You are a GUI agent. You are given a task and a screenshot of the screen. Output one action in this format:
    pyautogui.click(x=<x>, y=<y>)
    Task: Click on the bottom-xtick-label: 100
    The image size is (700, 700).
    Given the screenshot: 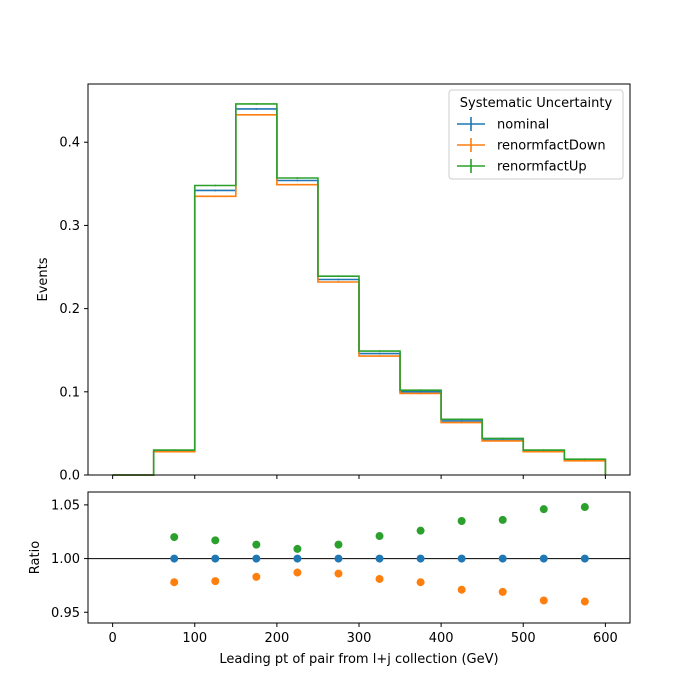 What is the action you would take?
    pyautogui.click(x=194, y=638)
    